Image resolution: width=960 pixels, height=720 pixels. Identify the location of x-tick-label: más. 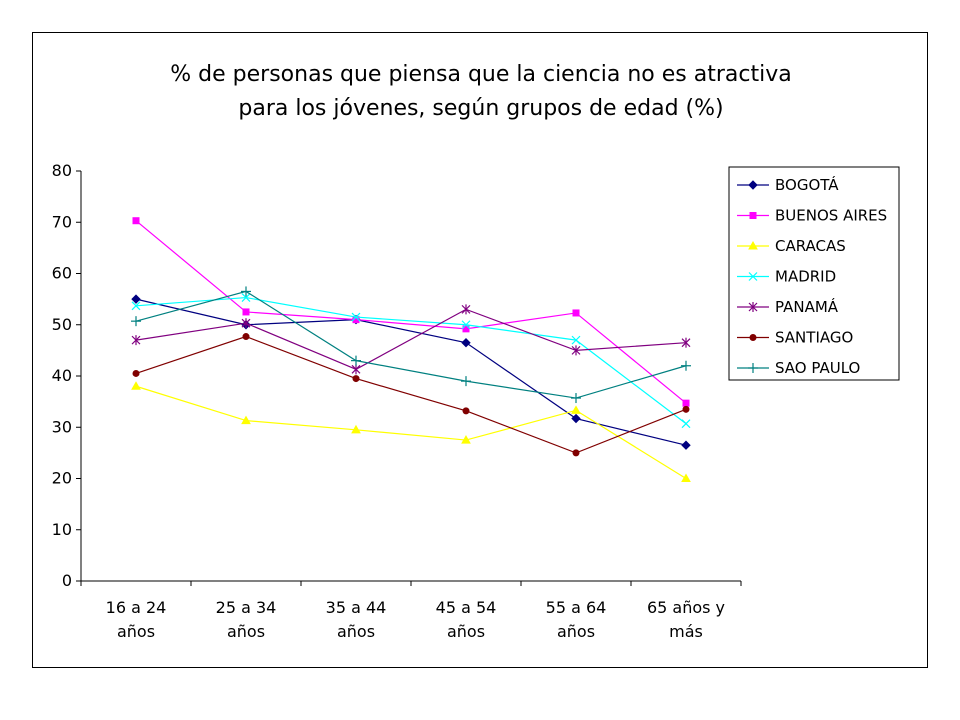
(686, 631).